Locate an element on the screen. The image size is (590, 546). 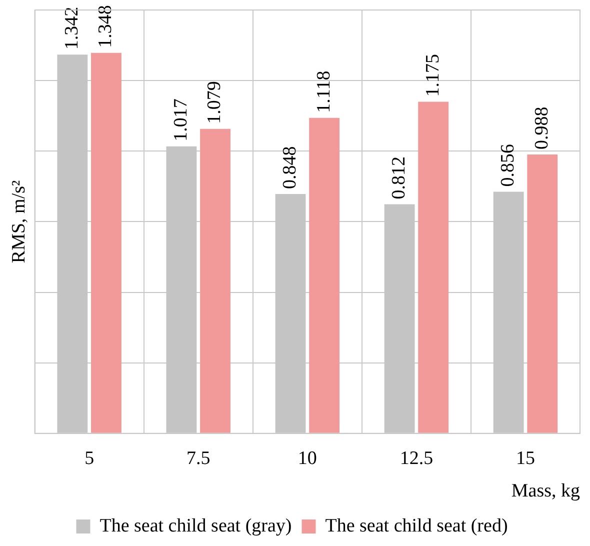
y-axis-title: RMS, m/s² is located at coordinates (19, 222).